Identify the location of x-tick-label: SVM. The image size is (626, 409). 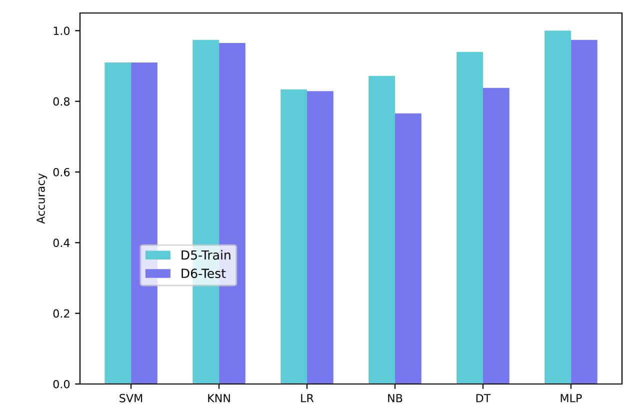
(131, 398).